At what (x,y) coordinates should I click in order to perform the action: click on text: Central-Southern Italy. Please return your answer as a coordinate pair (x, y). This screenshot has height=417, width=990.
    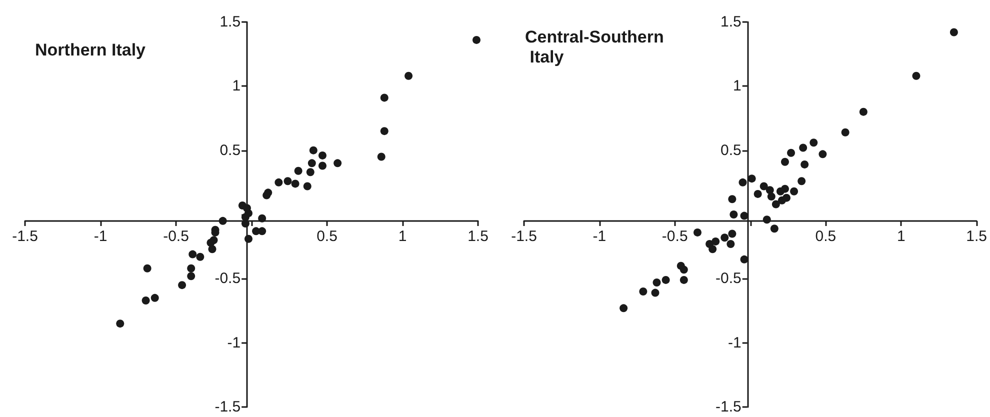
    Looking at the image, I should click on (594, 47).